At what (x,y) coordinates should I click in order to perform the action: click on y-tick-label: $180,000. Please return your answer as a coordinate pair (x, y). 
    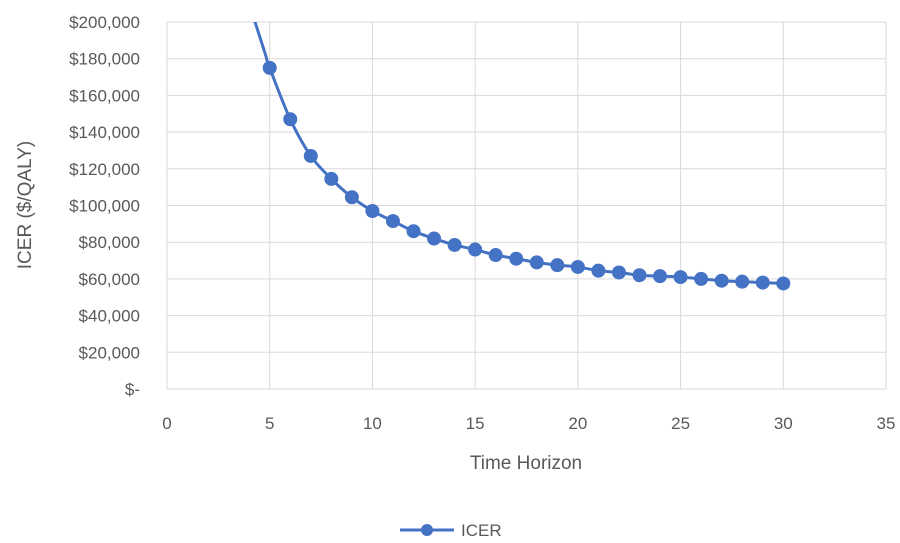
    Looking at the image, I should click on (104, 59).